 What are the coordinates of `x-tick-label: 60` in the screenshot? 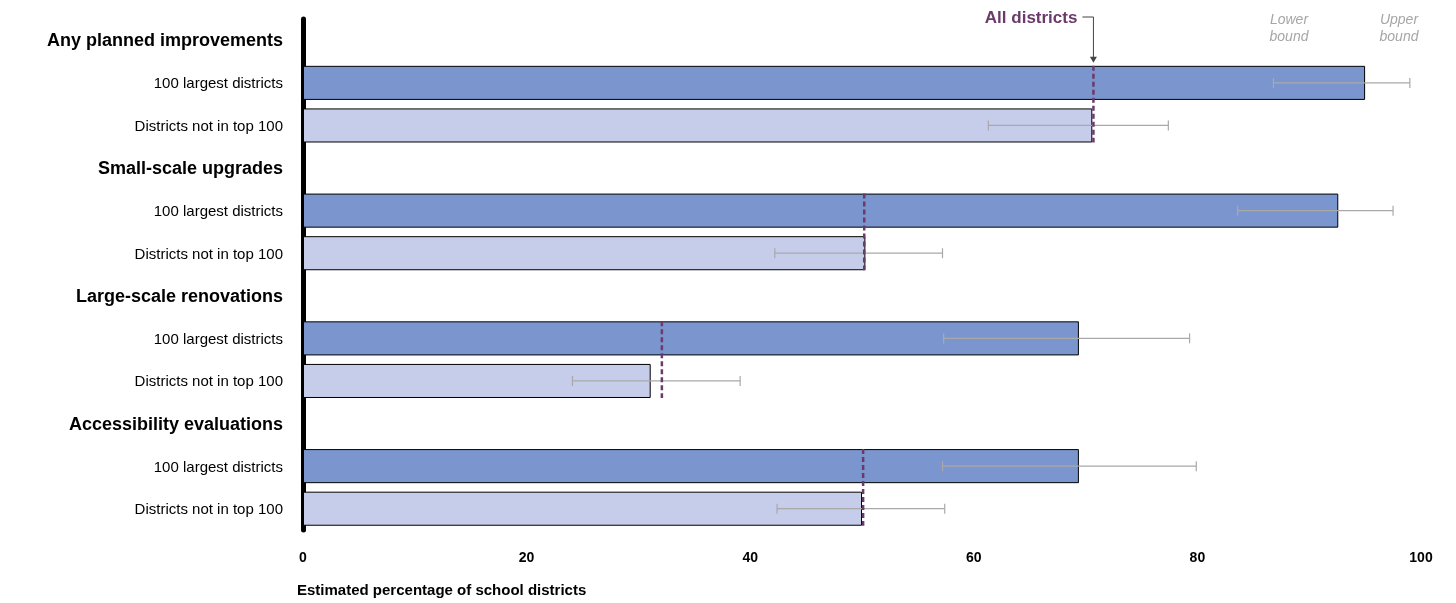 It's located at (974, 557).